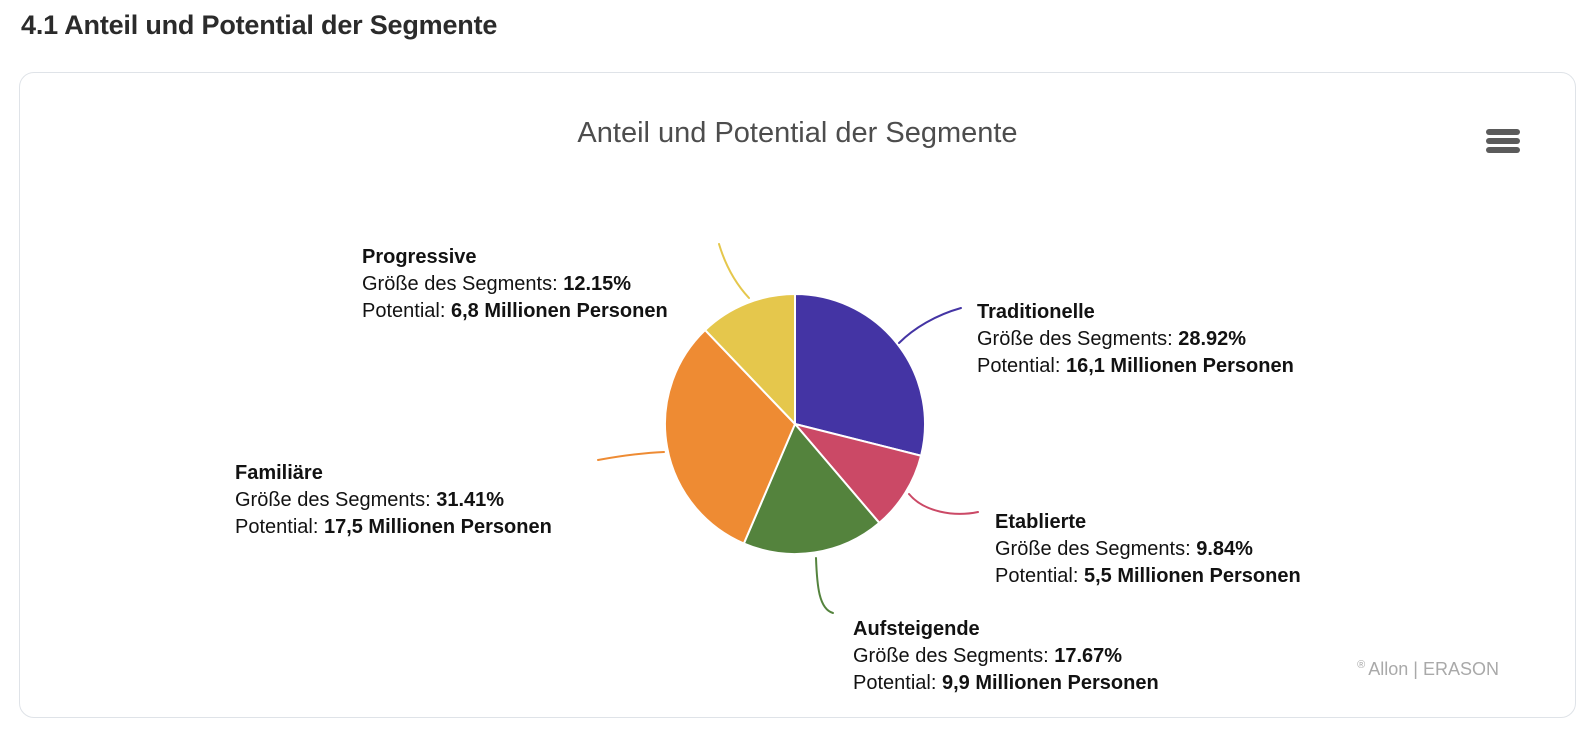  What do you see at coordinates (1433, 669) in the screenshot?
I see `credits-text: Allon | ERASON` at bounding box center [1433, 669].